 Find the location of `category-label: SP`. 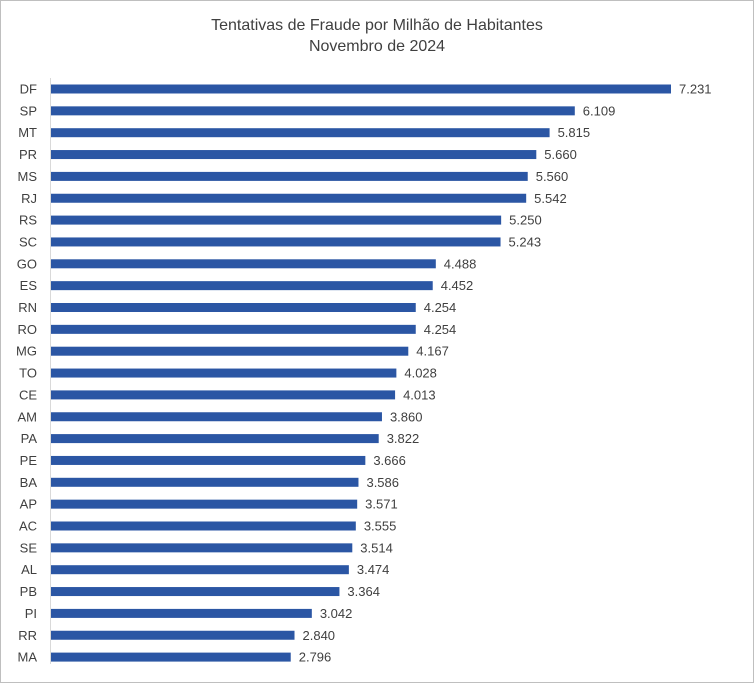

category-label: SP is located at coordinates (28, 110).